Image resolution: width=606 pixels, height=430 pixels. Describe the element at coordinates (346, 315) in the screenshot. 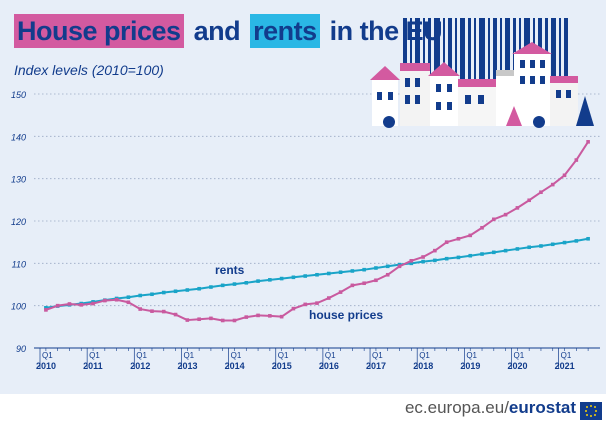

I see `series-label-house-prices: house prices` at that location.